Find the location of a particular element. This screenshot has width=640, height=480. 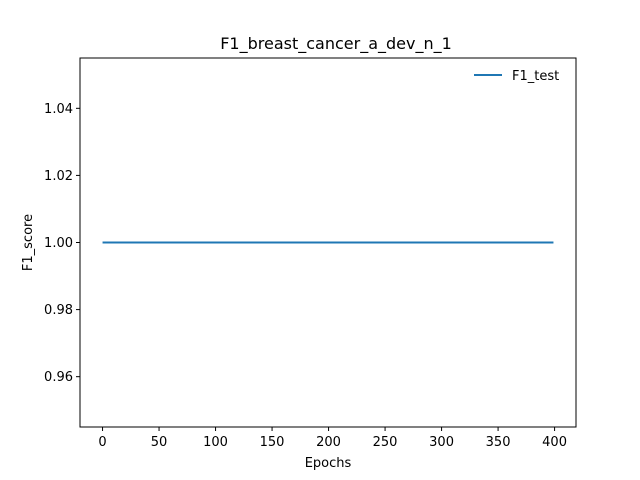

y-tick-label: 1.04 is located at coordinates (58, 109).